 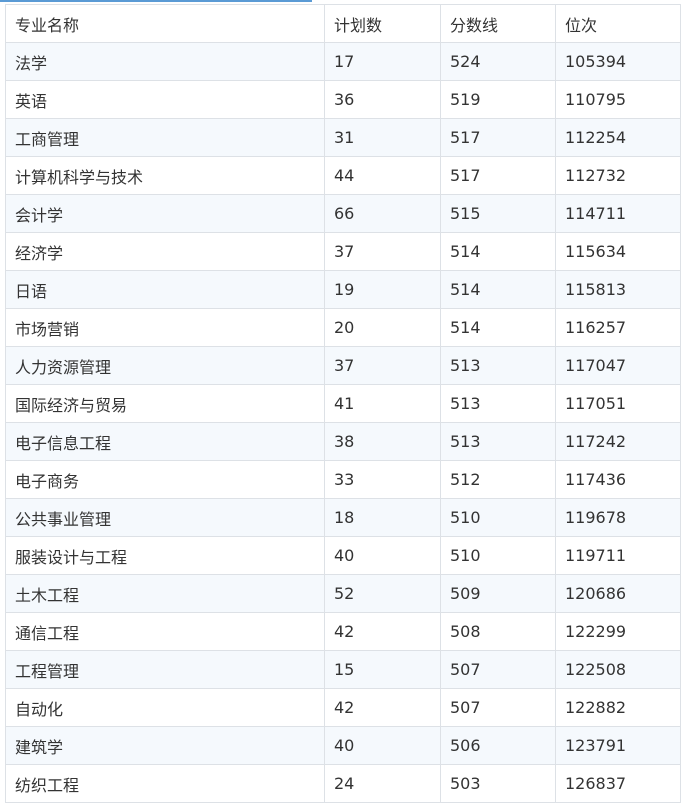 What do you see at coordinates (618, 137) in the screenshot?
I see `cell-rank: 112254` at bounding box center [618, 137].